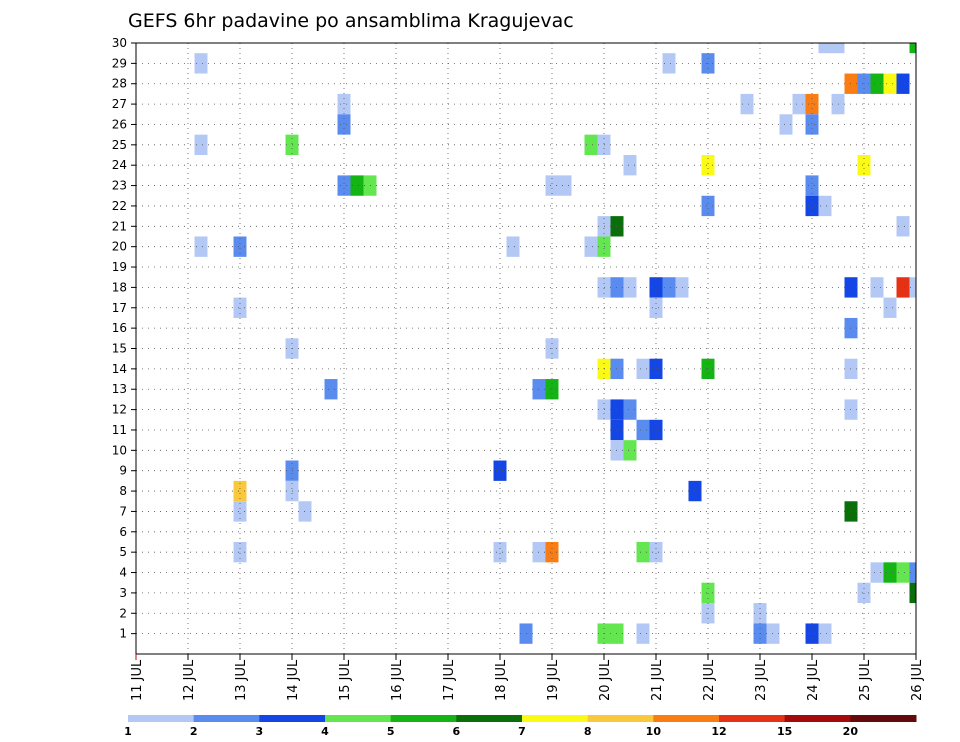 The height and width of the screenshot is (742, 960). Describe the element at coordinates (654, 731) in the screenshot. I see `legend-threshold-label: 10` at that location.